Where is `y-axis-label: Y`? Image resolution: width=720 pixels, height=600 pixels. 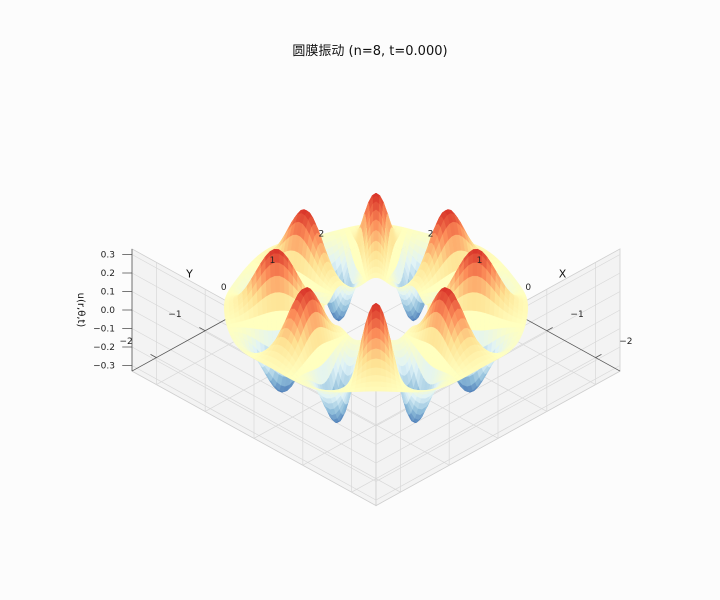
y-axis-label: Y is located at coordinates (189, 274).